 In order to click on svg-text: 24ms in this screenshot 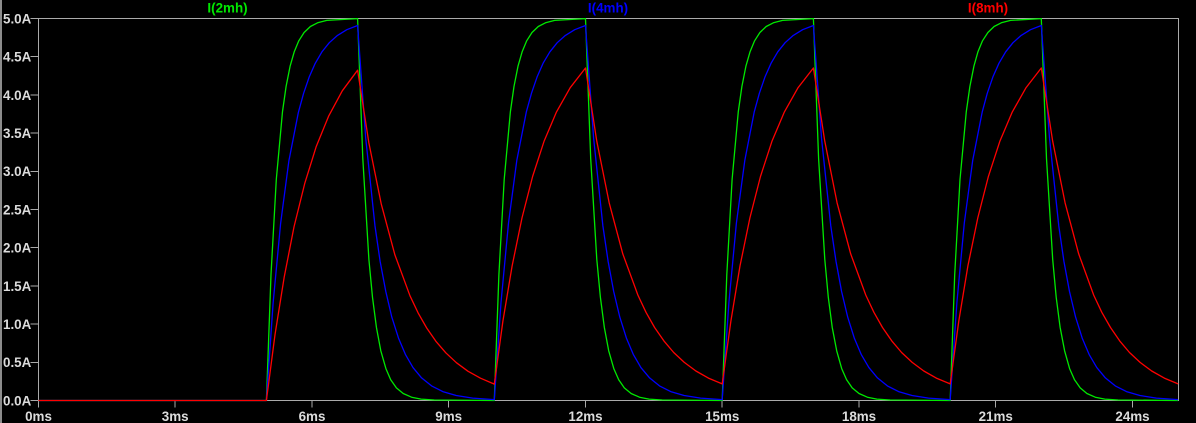, I will do `click(1132, 416)`.